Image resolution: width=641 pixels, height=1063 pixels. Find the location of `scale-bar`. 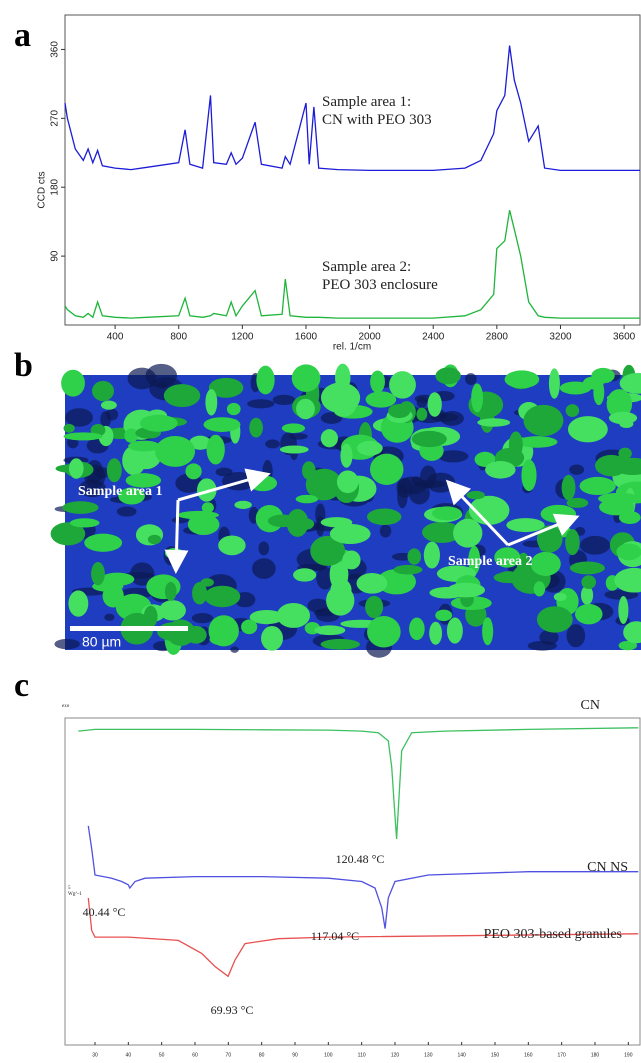

scale-bar is located at coordinates (129, 628).